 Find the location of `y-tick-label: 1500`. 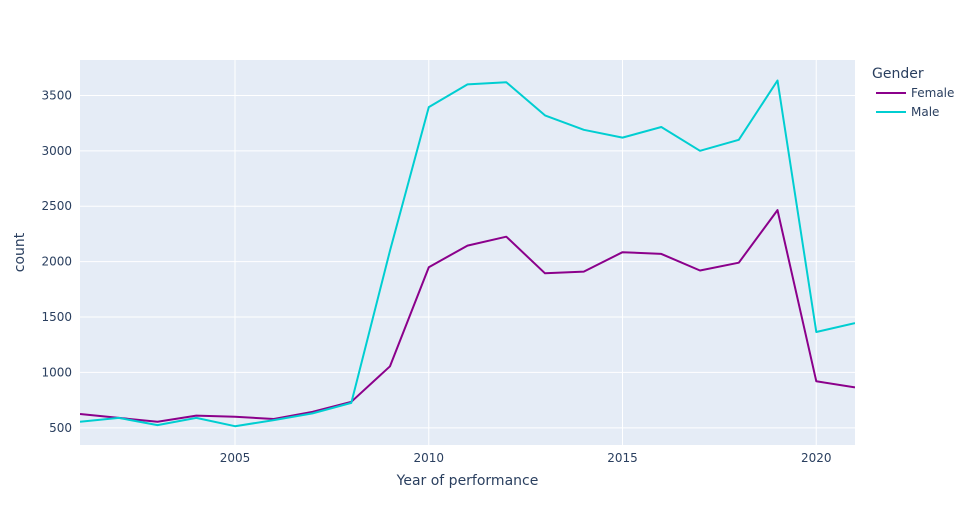

y-tick-label: 1500 is located at coordinates (56, 317).